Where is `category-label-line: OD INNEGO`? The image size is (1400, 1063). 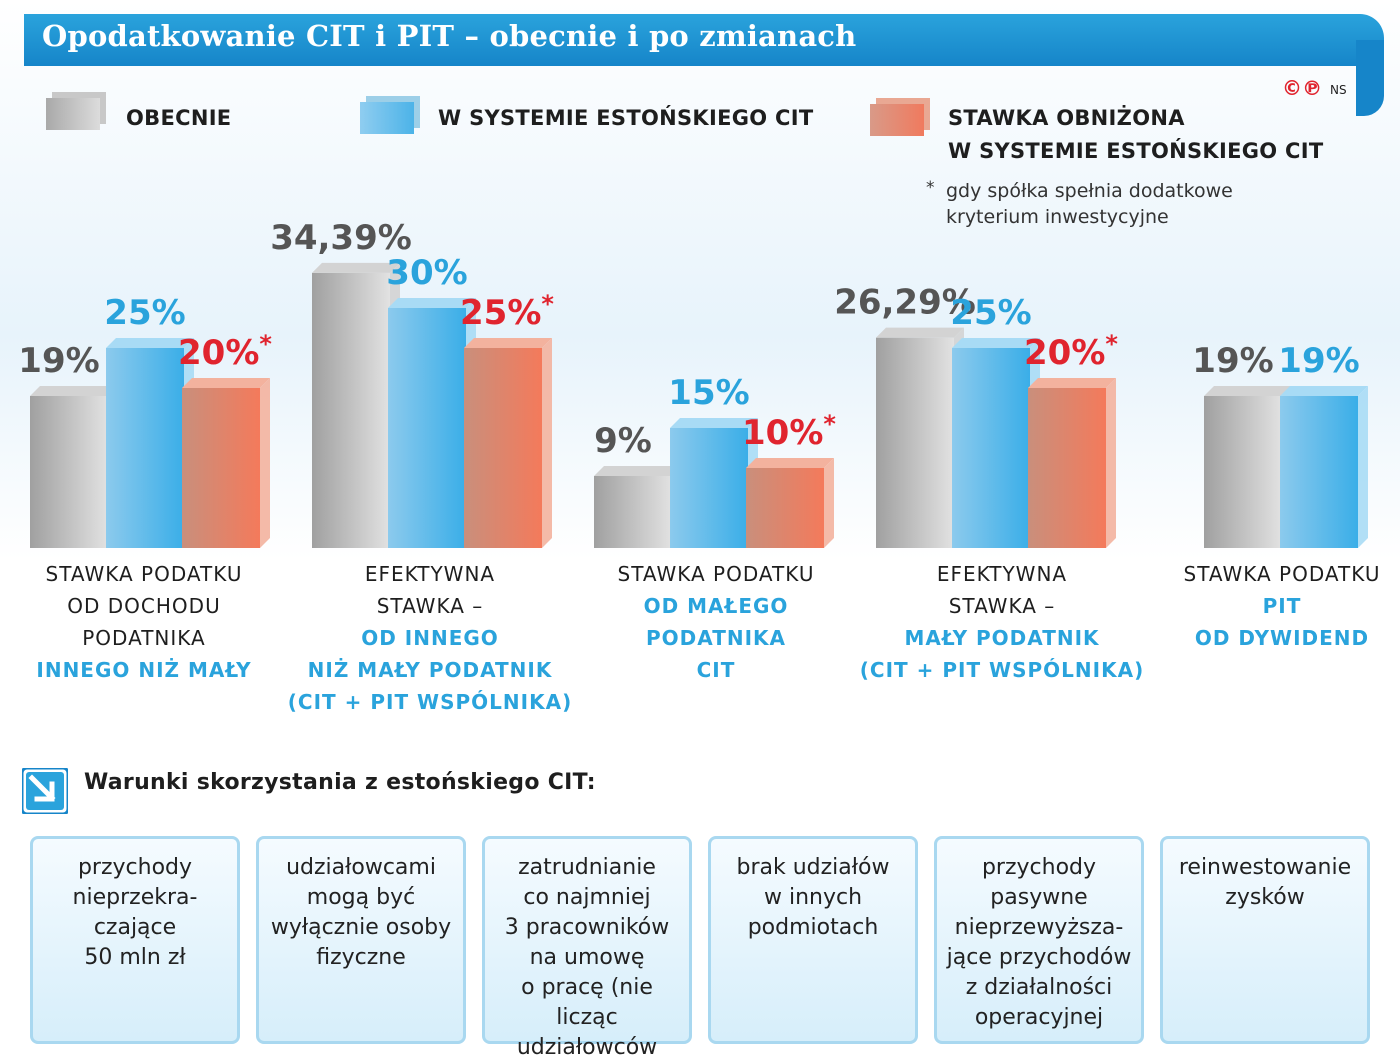 category-label-line: OD INNEGO is located at coordinates (430, 638).